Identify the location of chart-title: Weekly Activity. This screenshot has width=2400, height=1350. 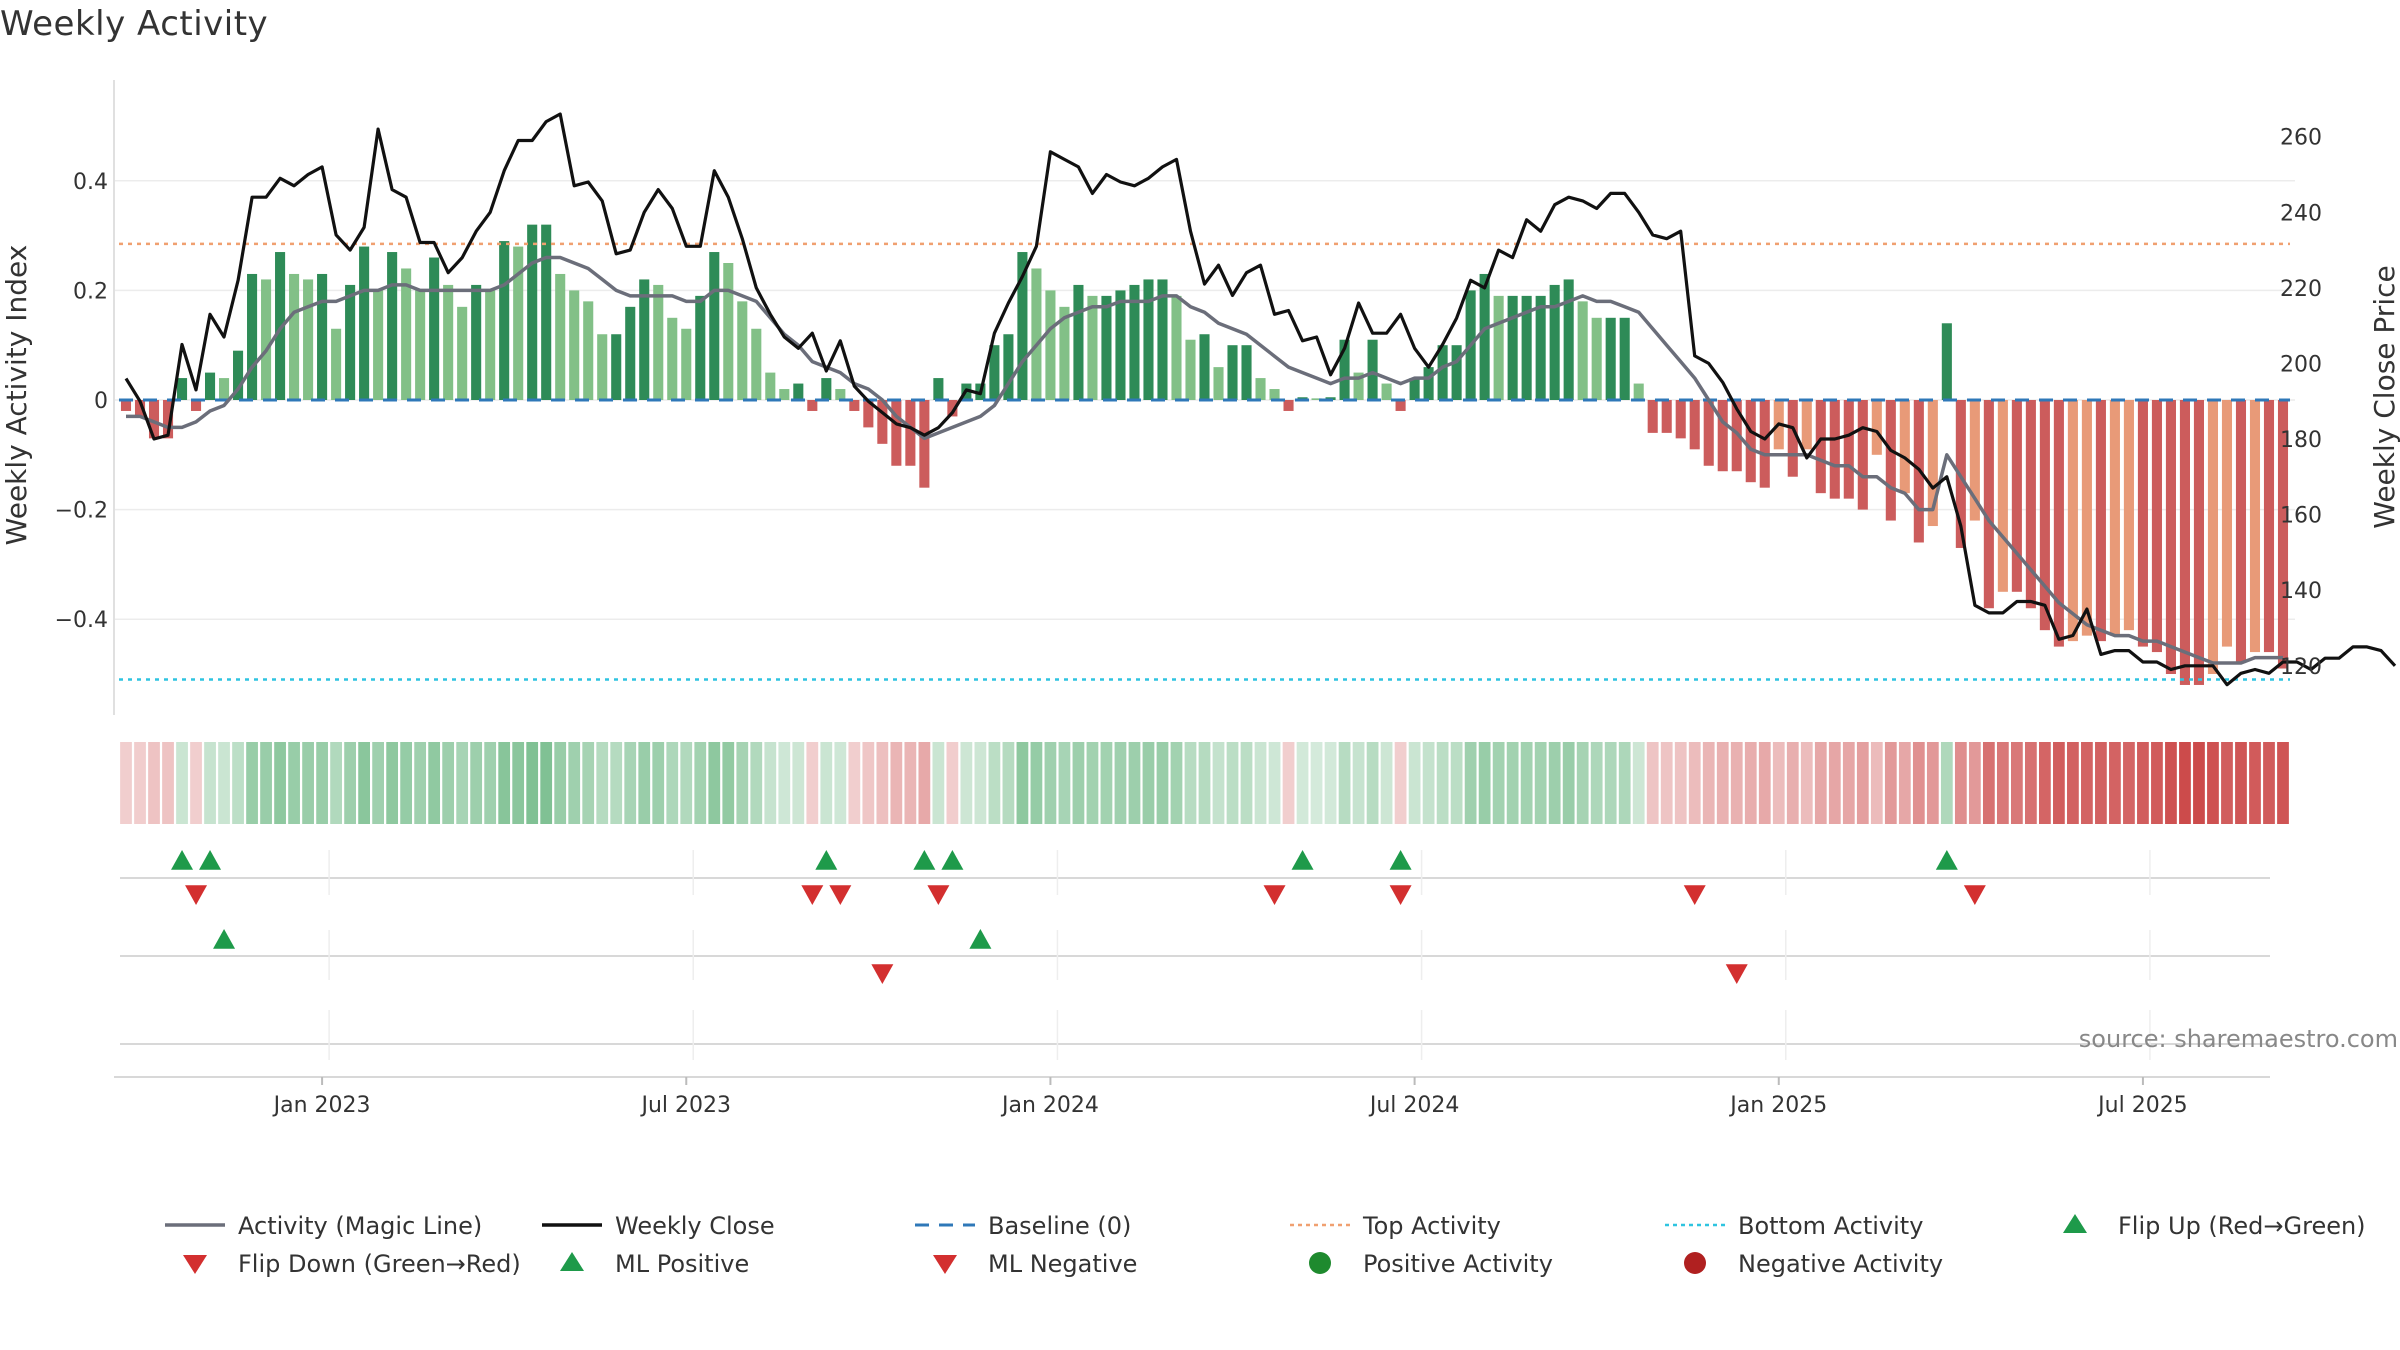
(134, 24).